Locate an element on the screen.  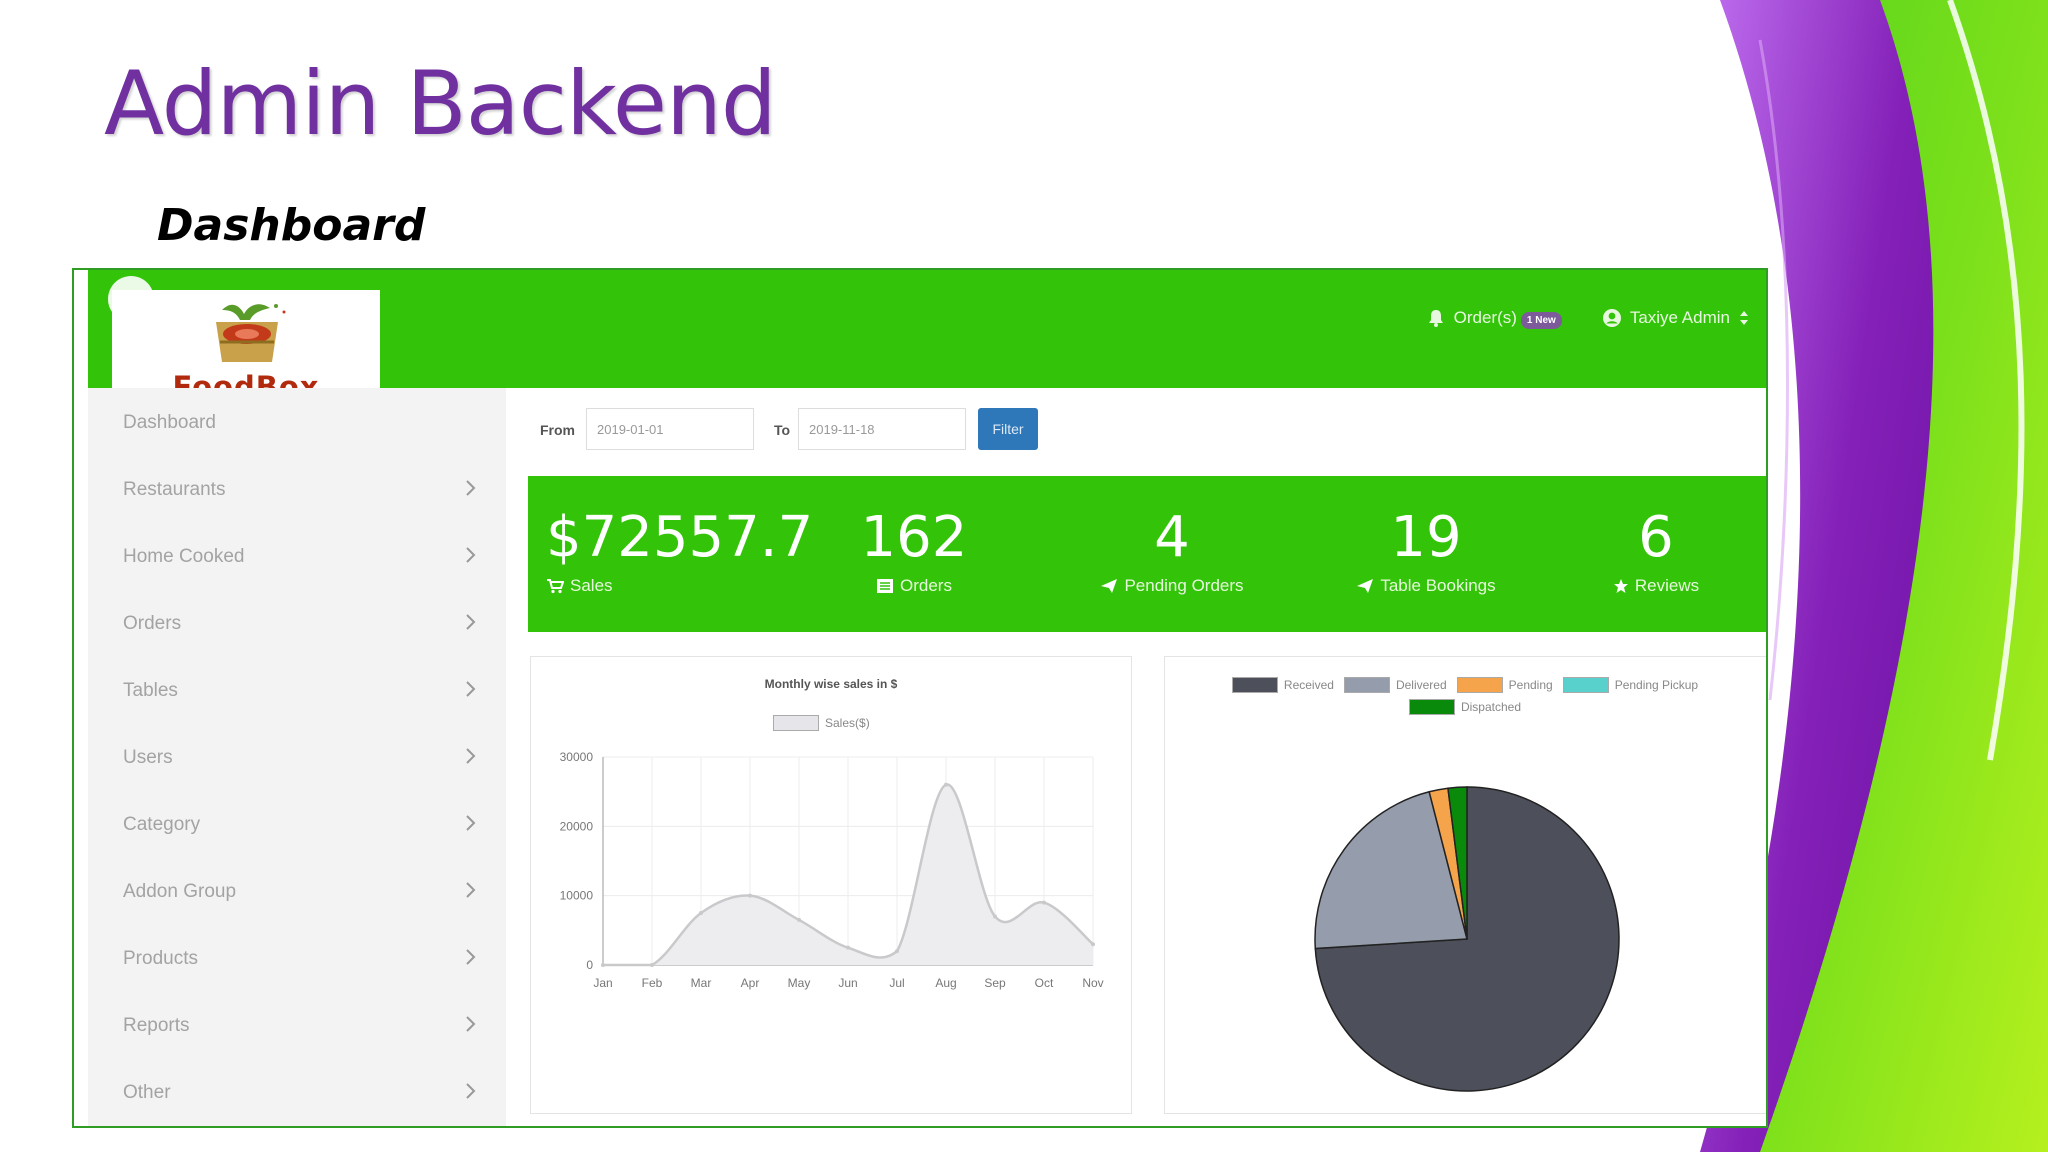
filter-button: Filter is located at coordinates (1008, 429).